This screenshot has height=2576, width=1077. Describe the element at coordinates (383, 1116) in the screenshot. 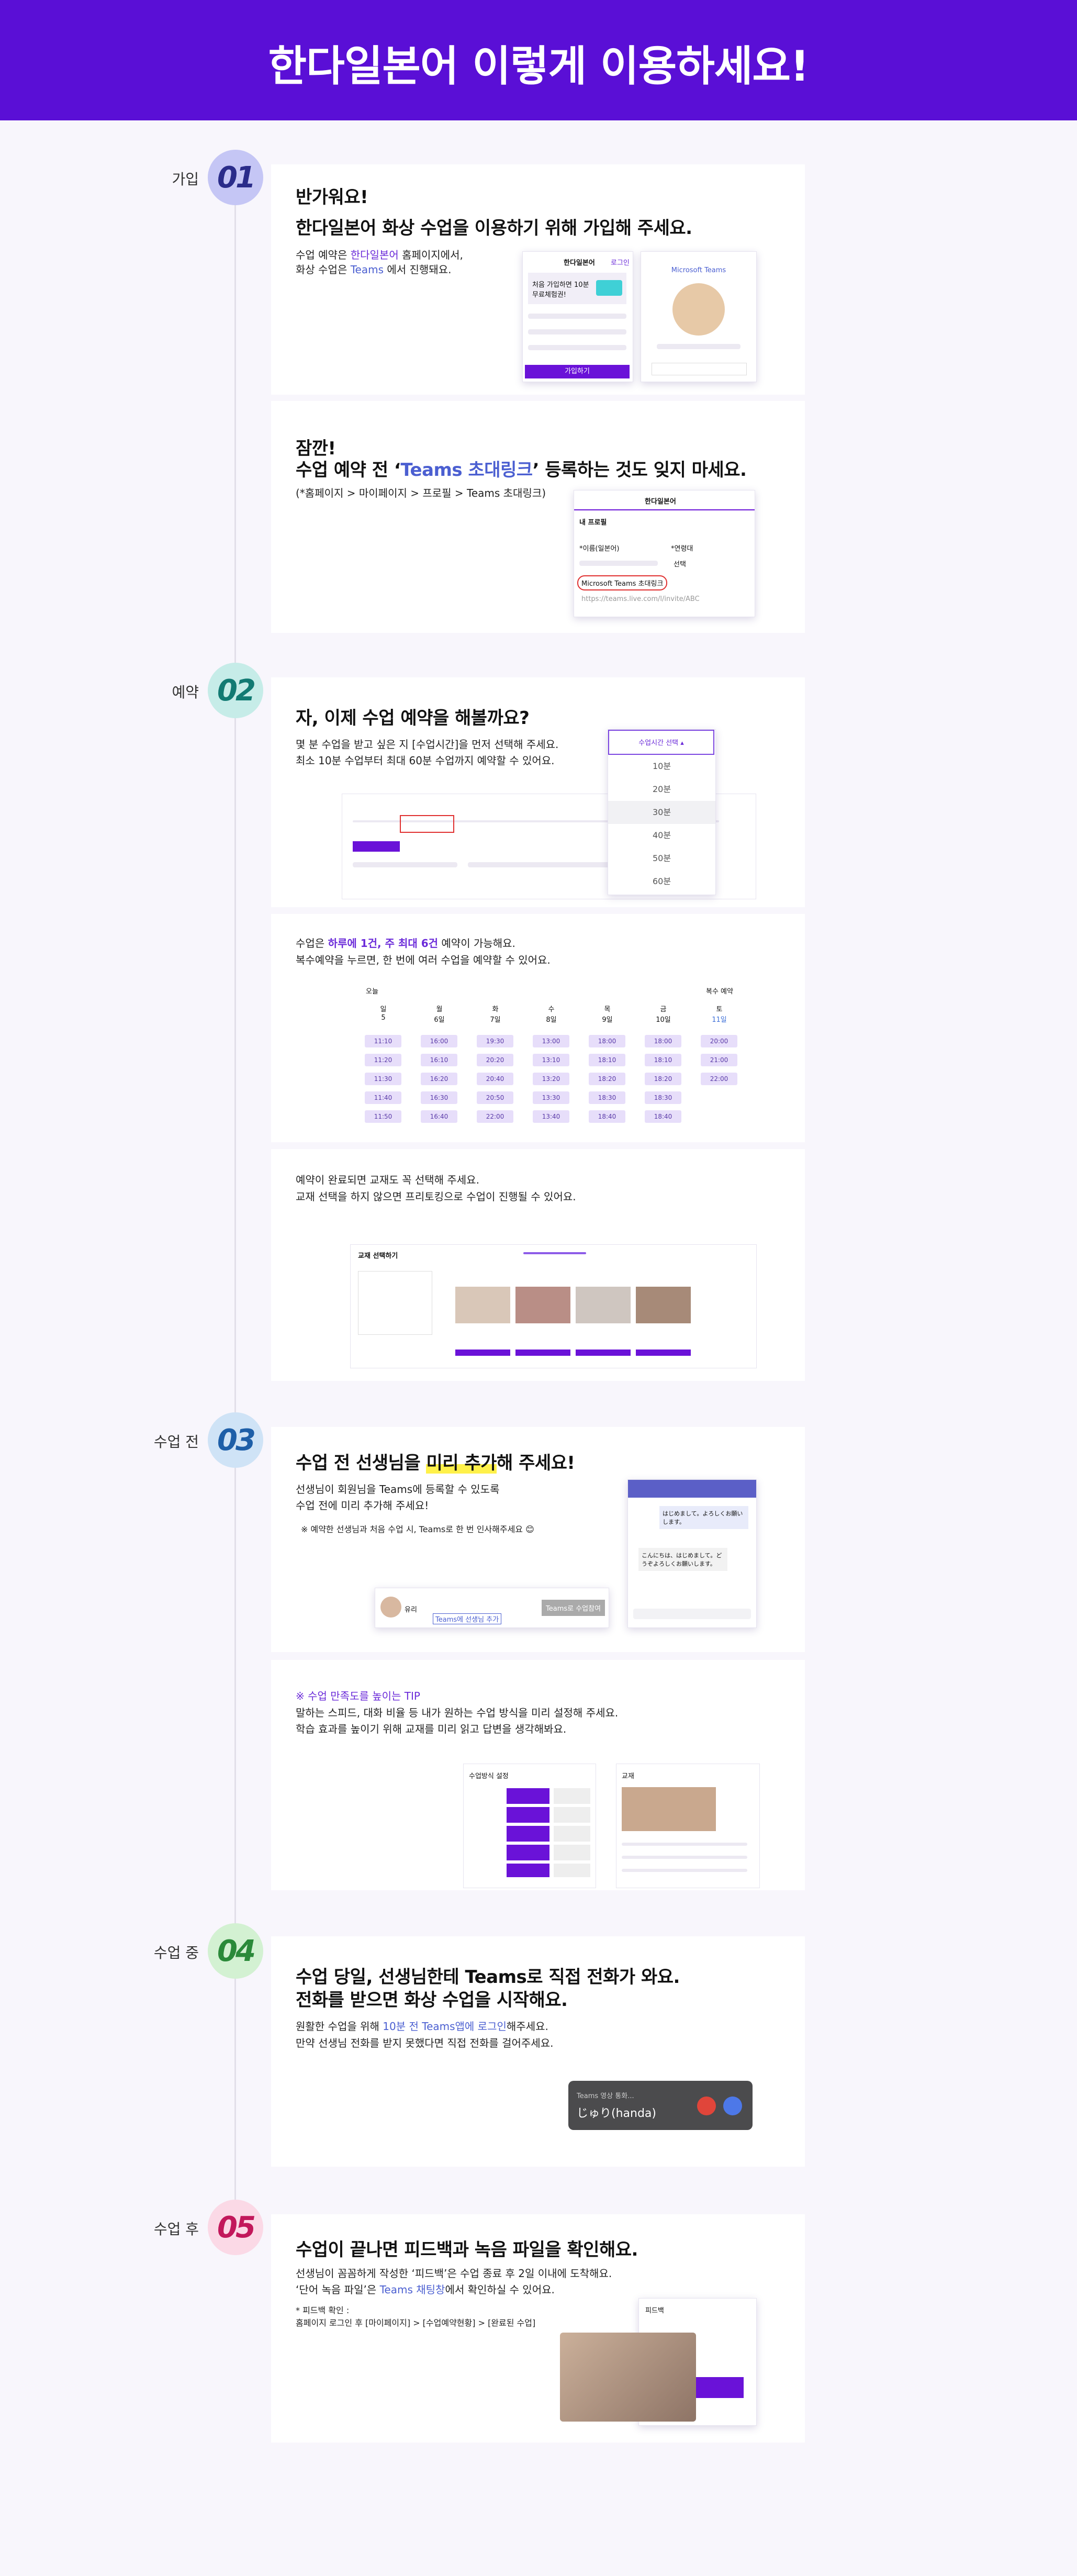

I see `time-slot: 11:50` at that location.